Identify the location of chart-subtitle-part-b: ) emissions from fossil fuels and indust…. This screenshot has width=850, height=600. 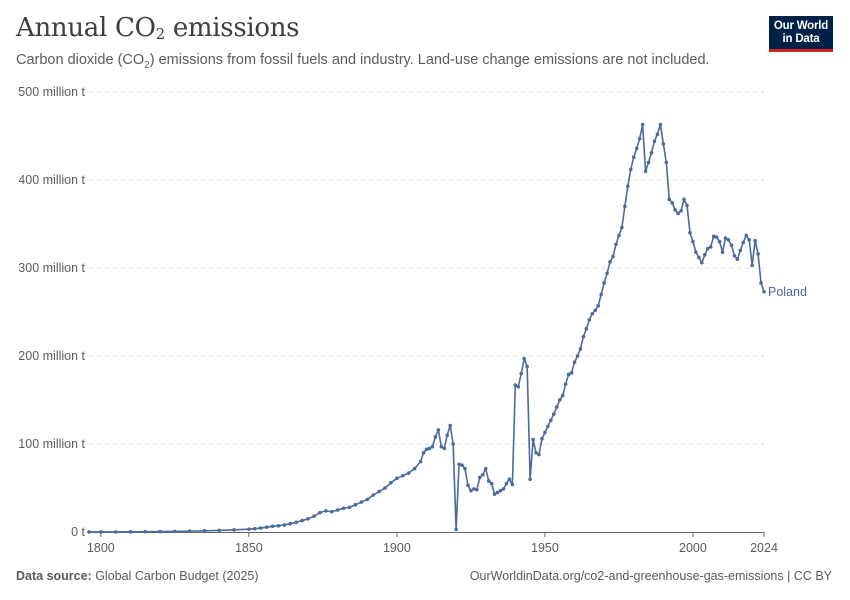
(429, 60).